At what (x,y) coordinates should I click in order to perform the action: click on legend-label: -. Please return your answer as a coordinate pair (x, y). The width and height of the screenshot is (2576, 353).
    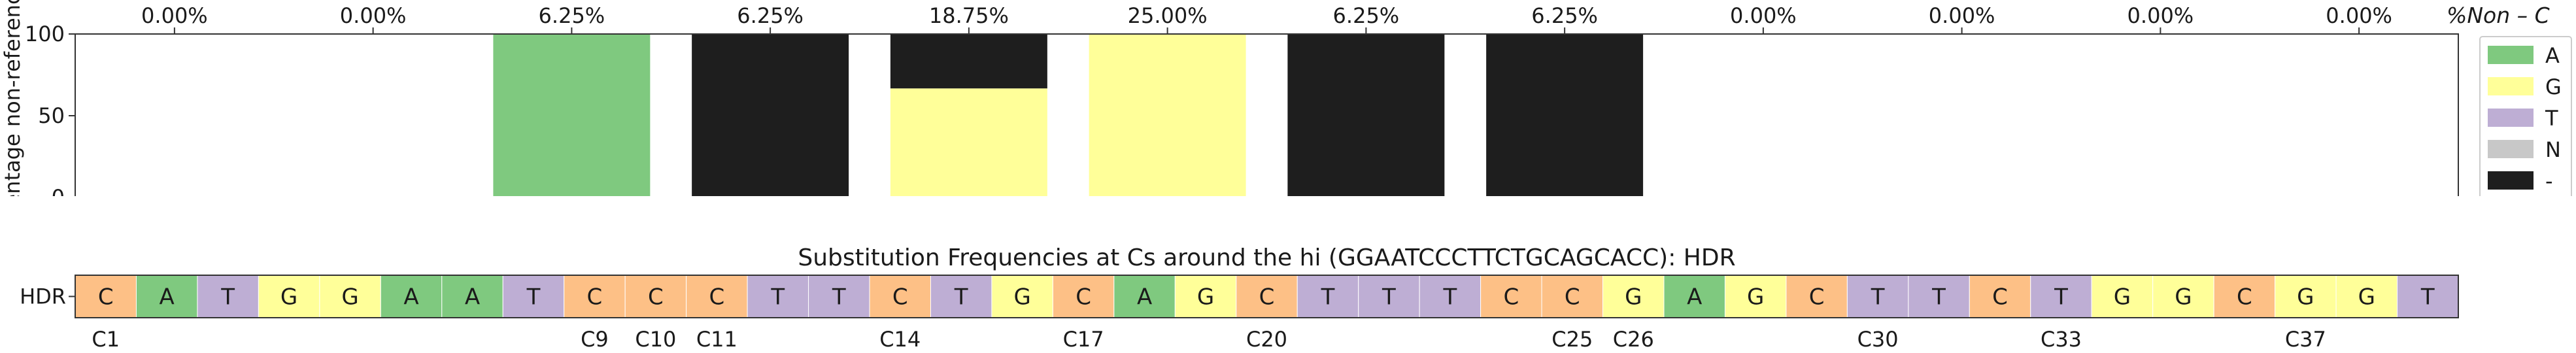
    Looking at the image, I should click on (2549, 181).